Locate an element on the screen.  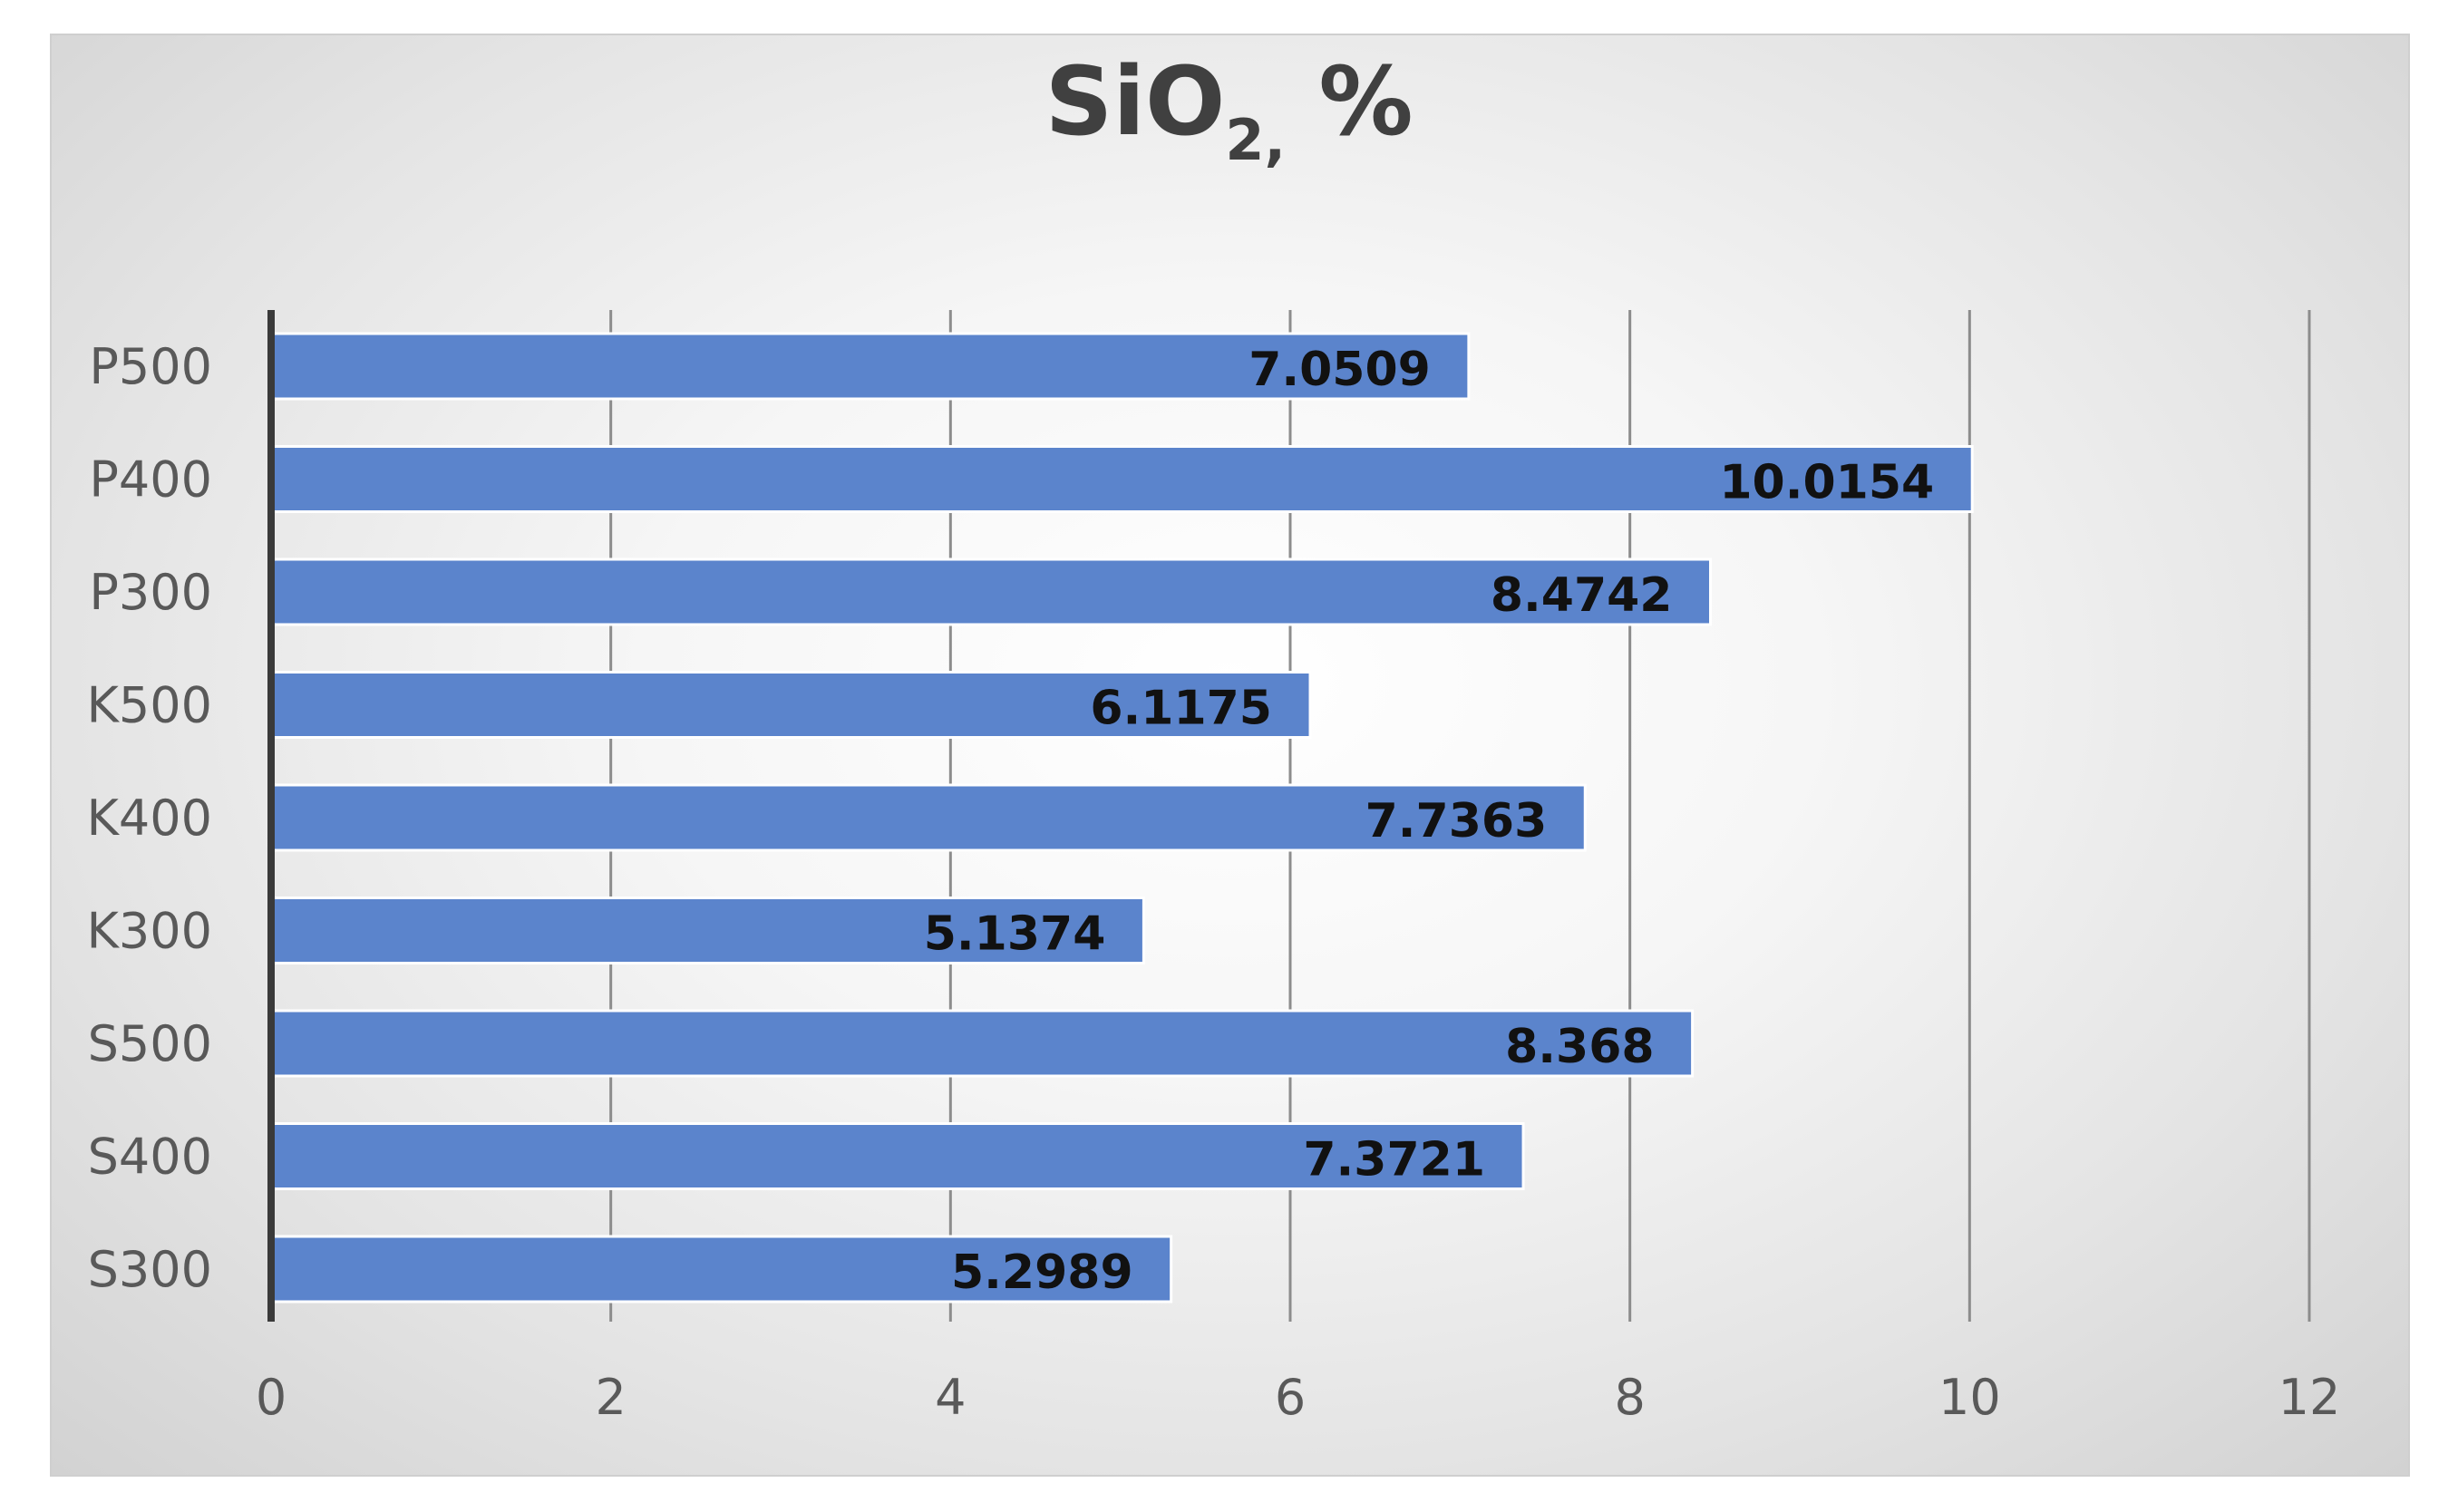
data-label: 5.1374 is located at coordinates (1015, 935).